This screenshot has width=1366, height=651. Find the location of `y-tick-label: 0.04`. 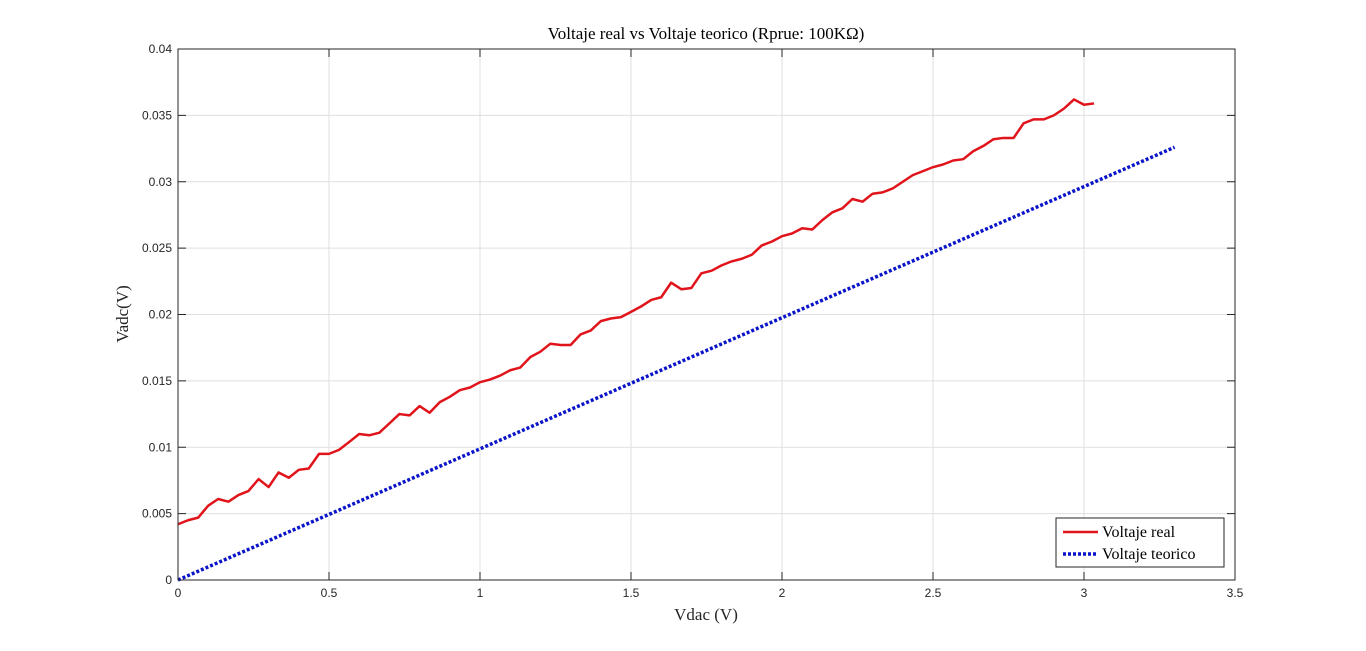

y-tick-label: 0.04 is located at coordinates (161, 49).